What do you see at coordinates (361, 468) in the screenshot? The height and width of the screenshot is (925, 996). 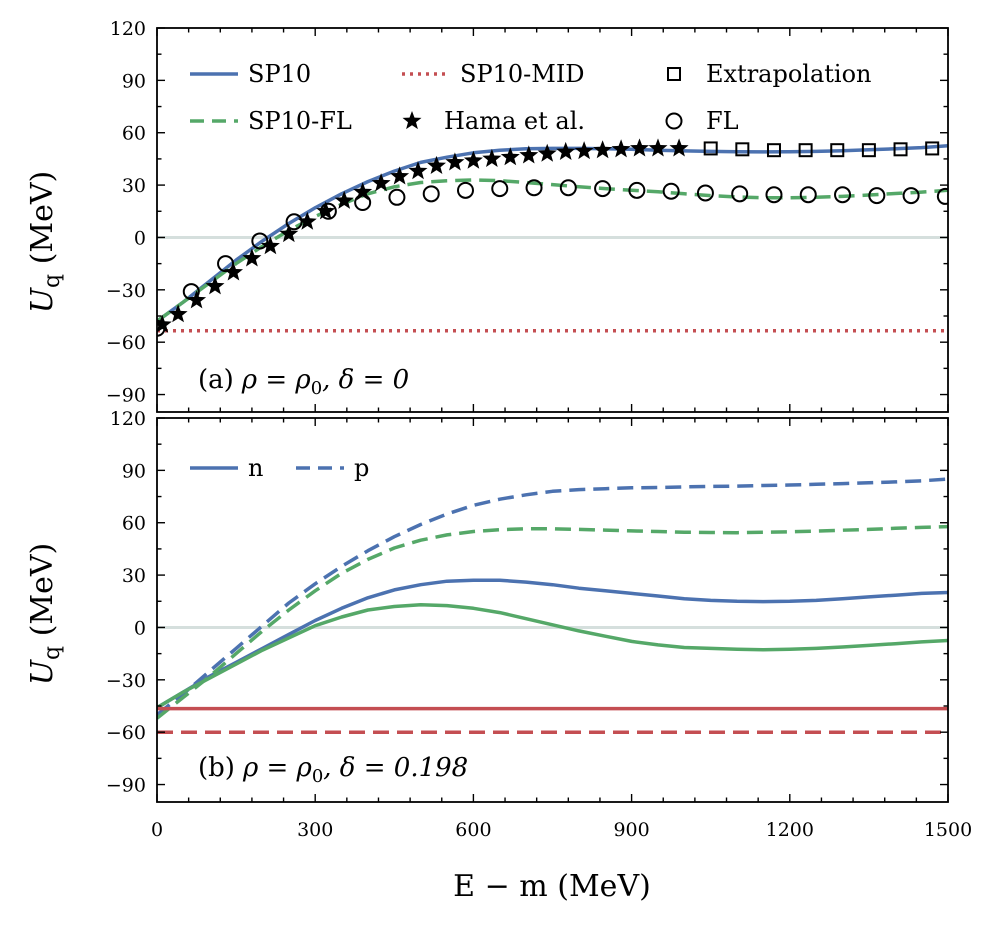 I see `legend-p-label: p` at bounding box center [361, 468].